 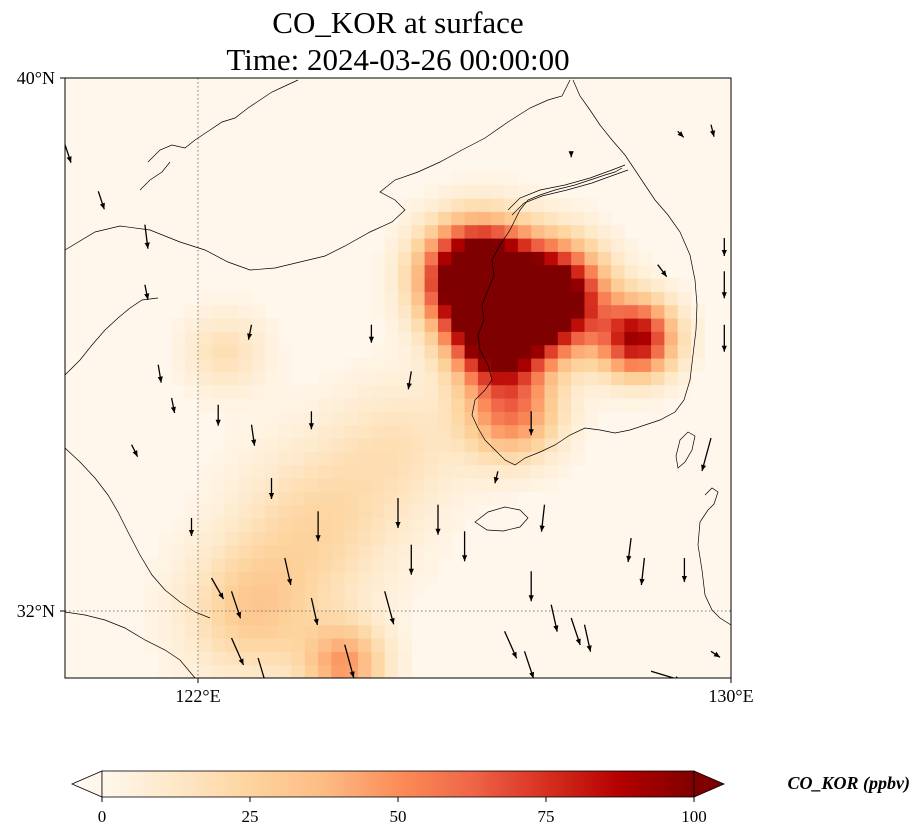 What do you see at coordinates (849, 783) in the screenshot?
I see `colorbar-label: CO_KOR (ppbv)` at bounding box center [849, 783].